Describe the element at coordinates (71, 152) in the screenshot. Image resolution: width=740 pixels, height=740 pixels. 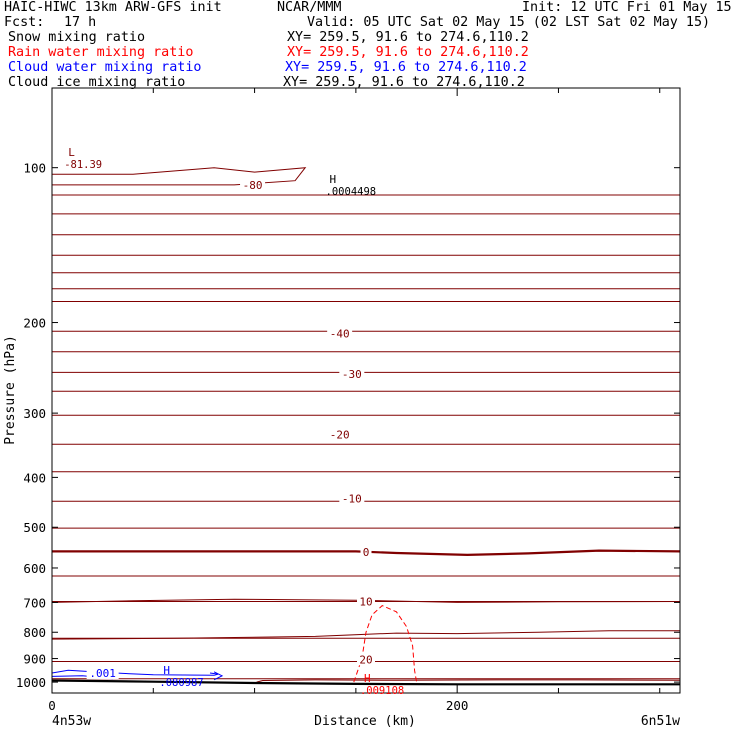
I see `extremum-symbol: L` at that location.